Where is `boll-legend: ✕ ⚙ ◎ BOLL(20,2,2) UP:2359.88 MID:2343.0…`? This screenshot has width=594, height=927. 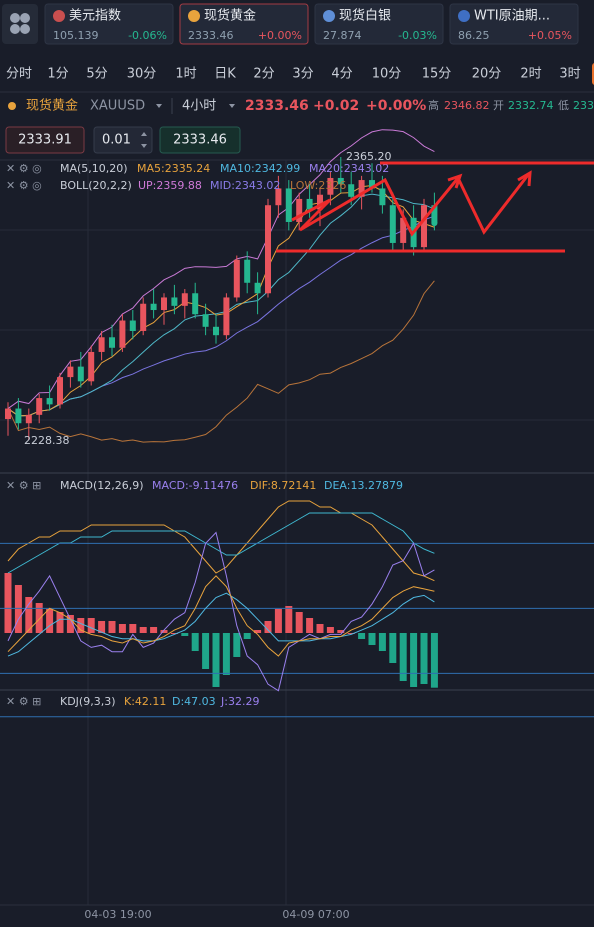 boll-legend: ✕ ⚙ ◎ BOLL(20,2,2) UP:2359.88 MID:2343.0… is located at coordinates (176, 185).